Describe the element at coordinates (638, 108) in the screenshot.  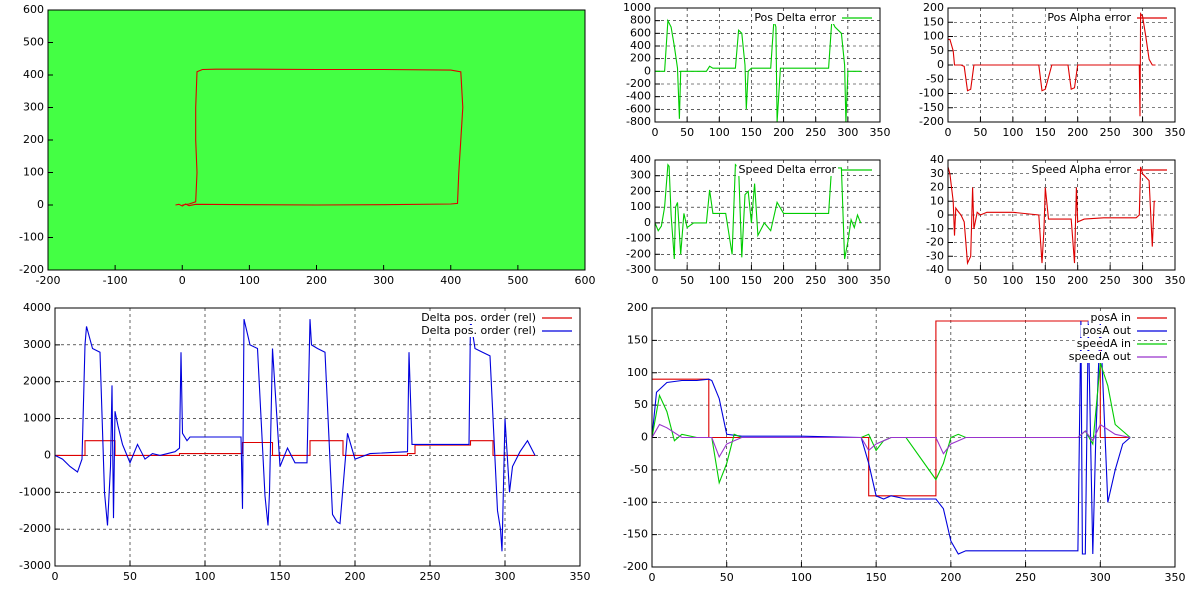
I see `y-tick-label: -600` at that location.